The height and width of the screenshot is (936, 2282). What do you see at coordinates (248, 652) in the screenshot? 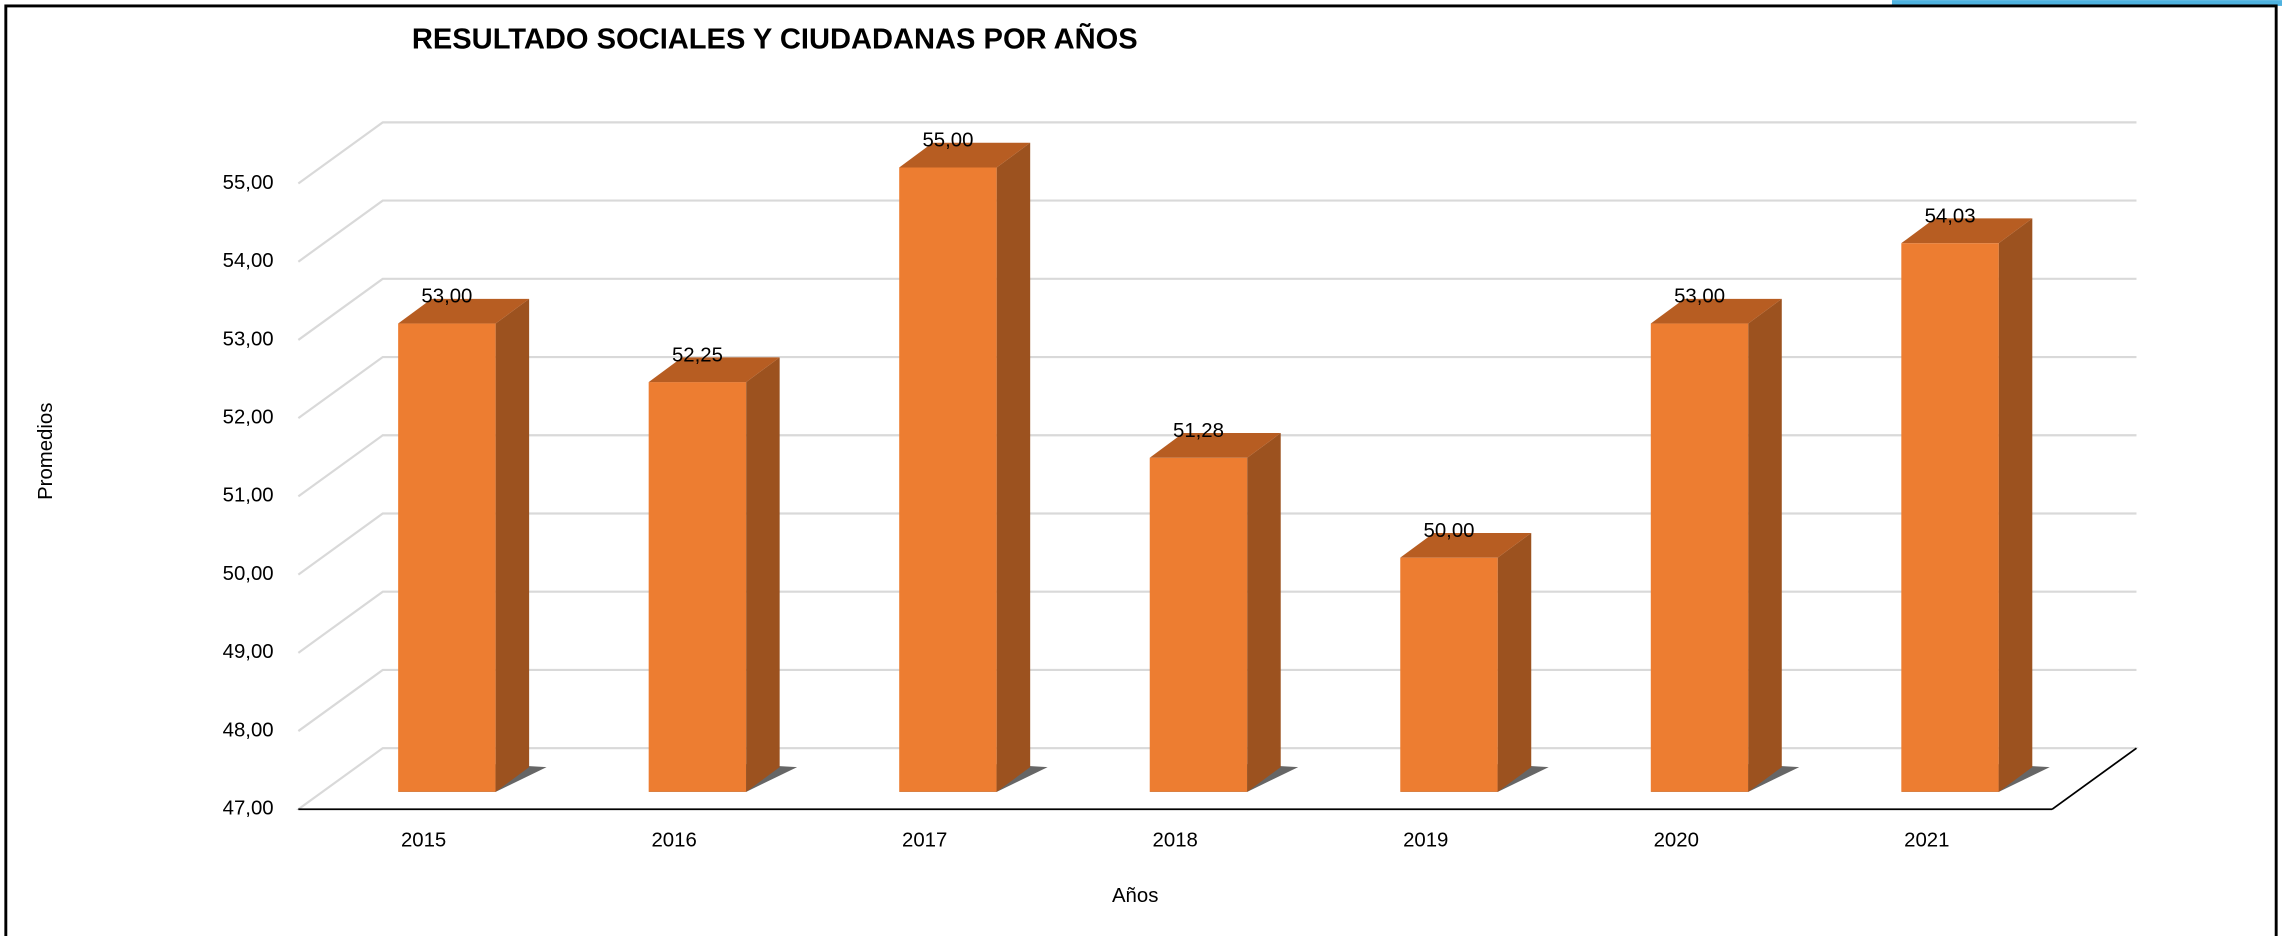
I see `y-tick-label: 49,00` at bounding box center [248, 652].